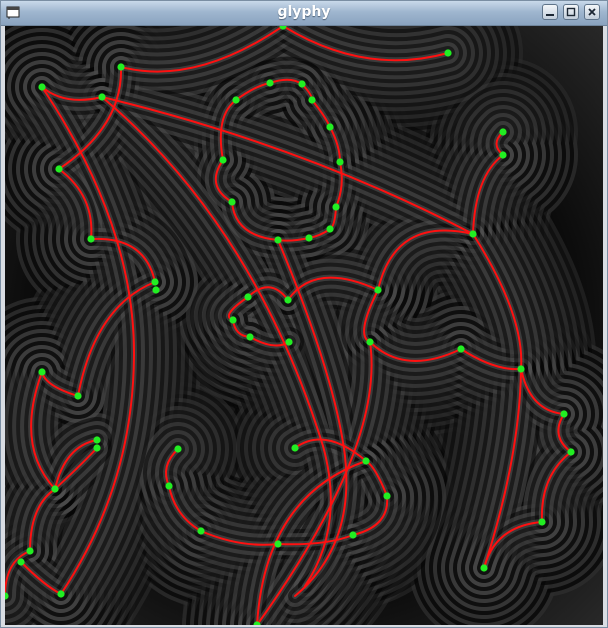 The height and width of the screenshot is (628, 608). I want to click on window-app-icon, so click(13, 12).